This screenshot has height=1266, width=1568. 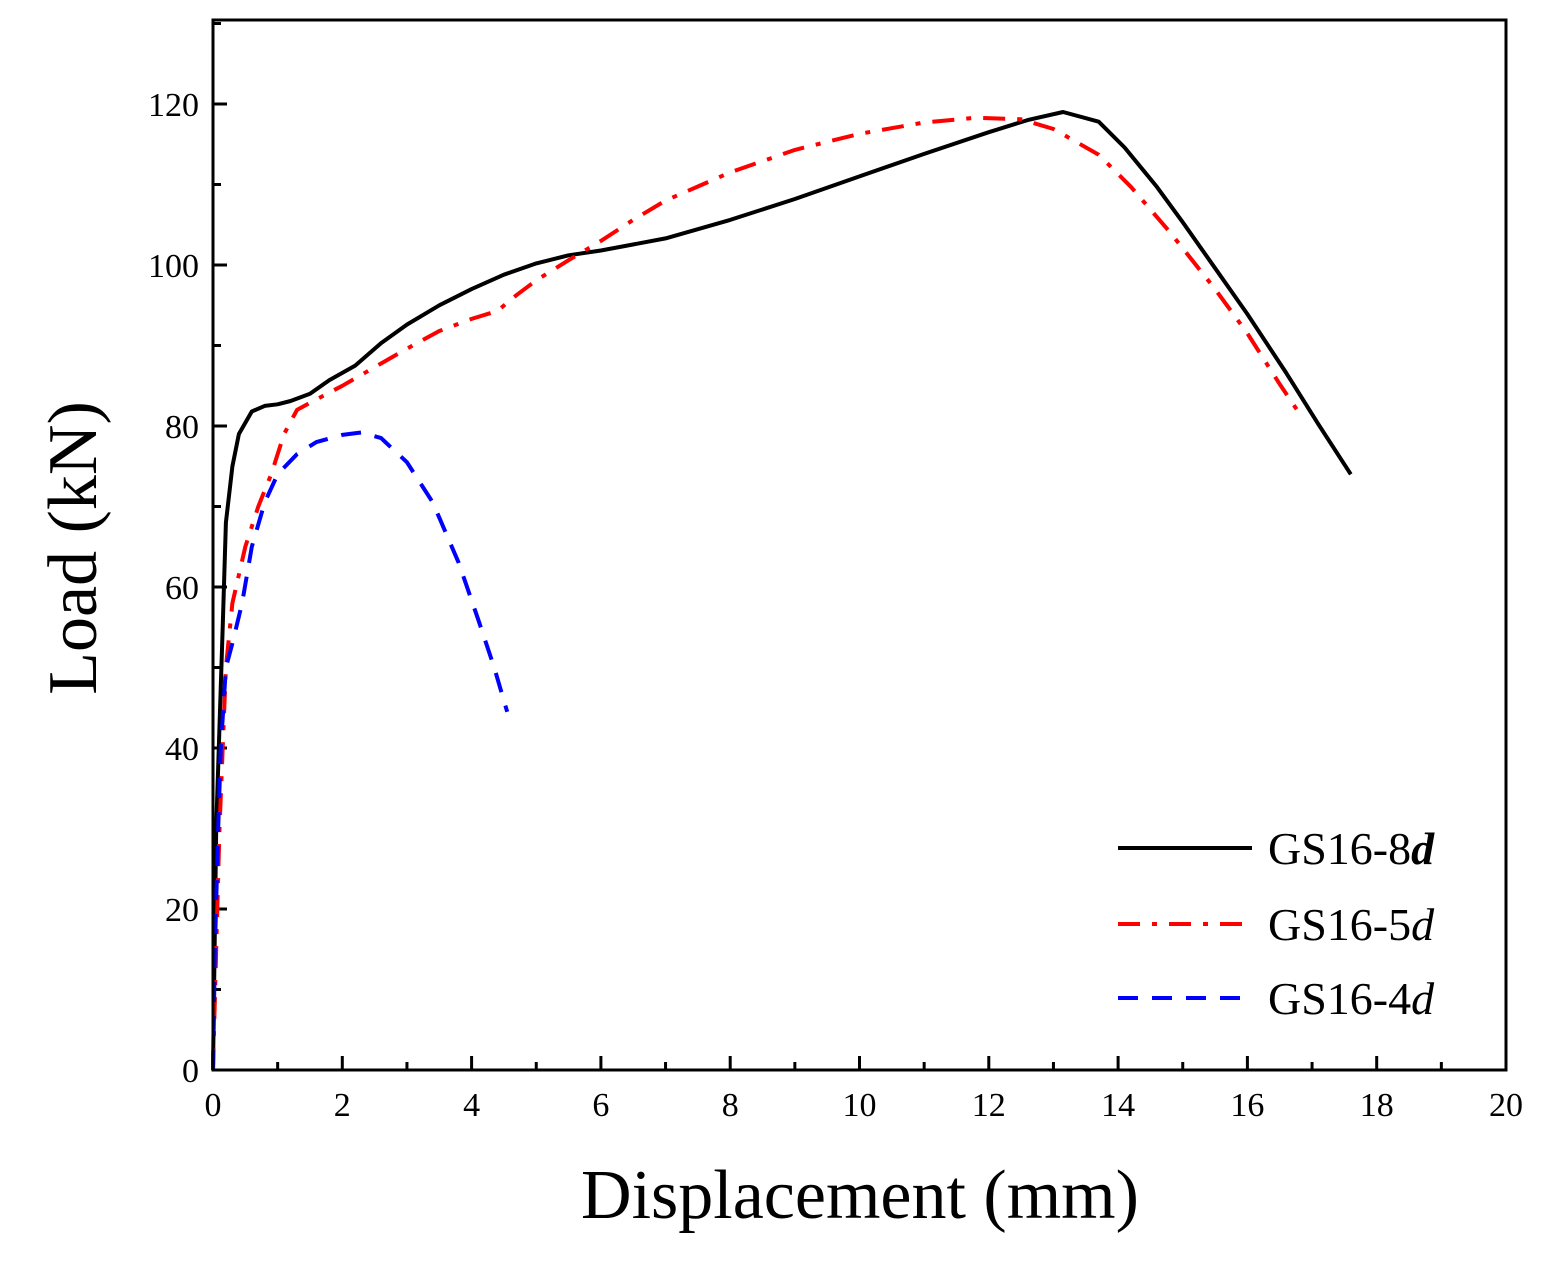 What do you see at coordinates (1351, 924) in the screenshot?
I see `legend-label: GS16-5d` at bounding box center [1351, 924].